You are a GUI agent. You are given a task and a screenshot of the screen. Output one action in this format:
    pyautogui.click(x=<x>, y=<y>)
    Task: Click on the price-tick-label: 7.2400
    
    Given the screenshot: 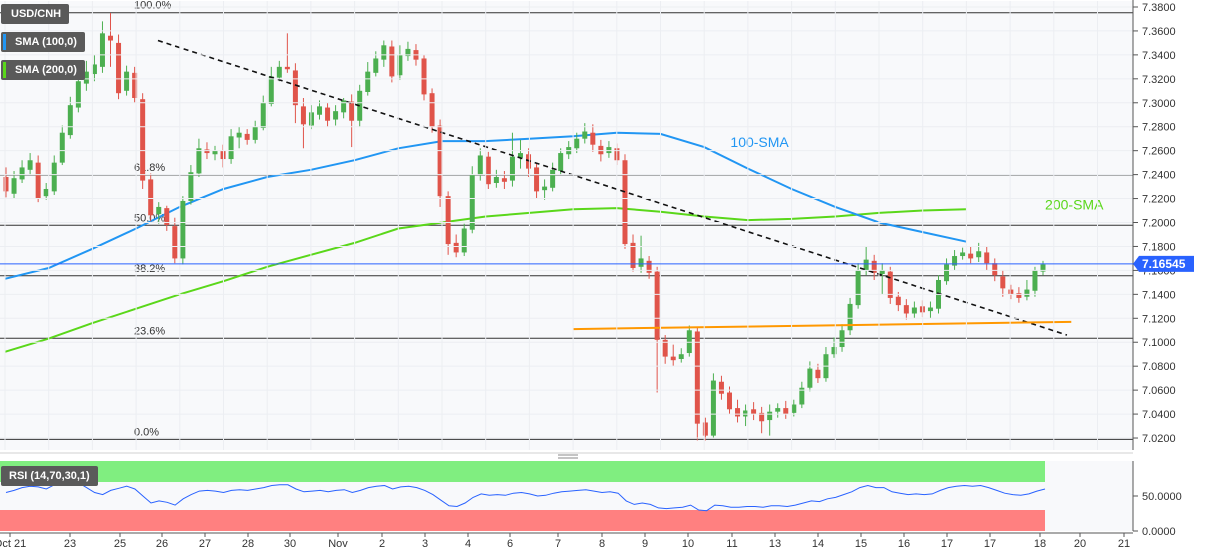 What is the action you would take?
    pyautogui.click(x=1159, y=176)
    